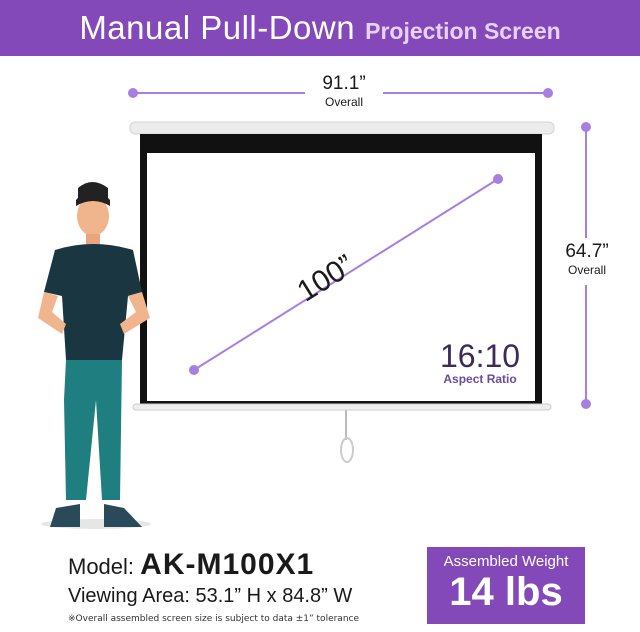 The image size is (640, 632). Describe the element at coordinates (480, 356) in the screenshot. I see `aspect-value: 16:10` at that location.